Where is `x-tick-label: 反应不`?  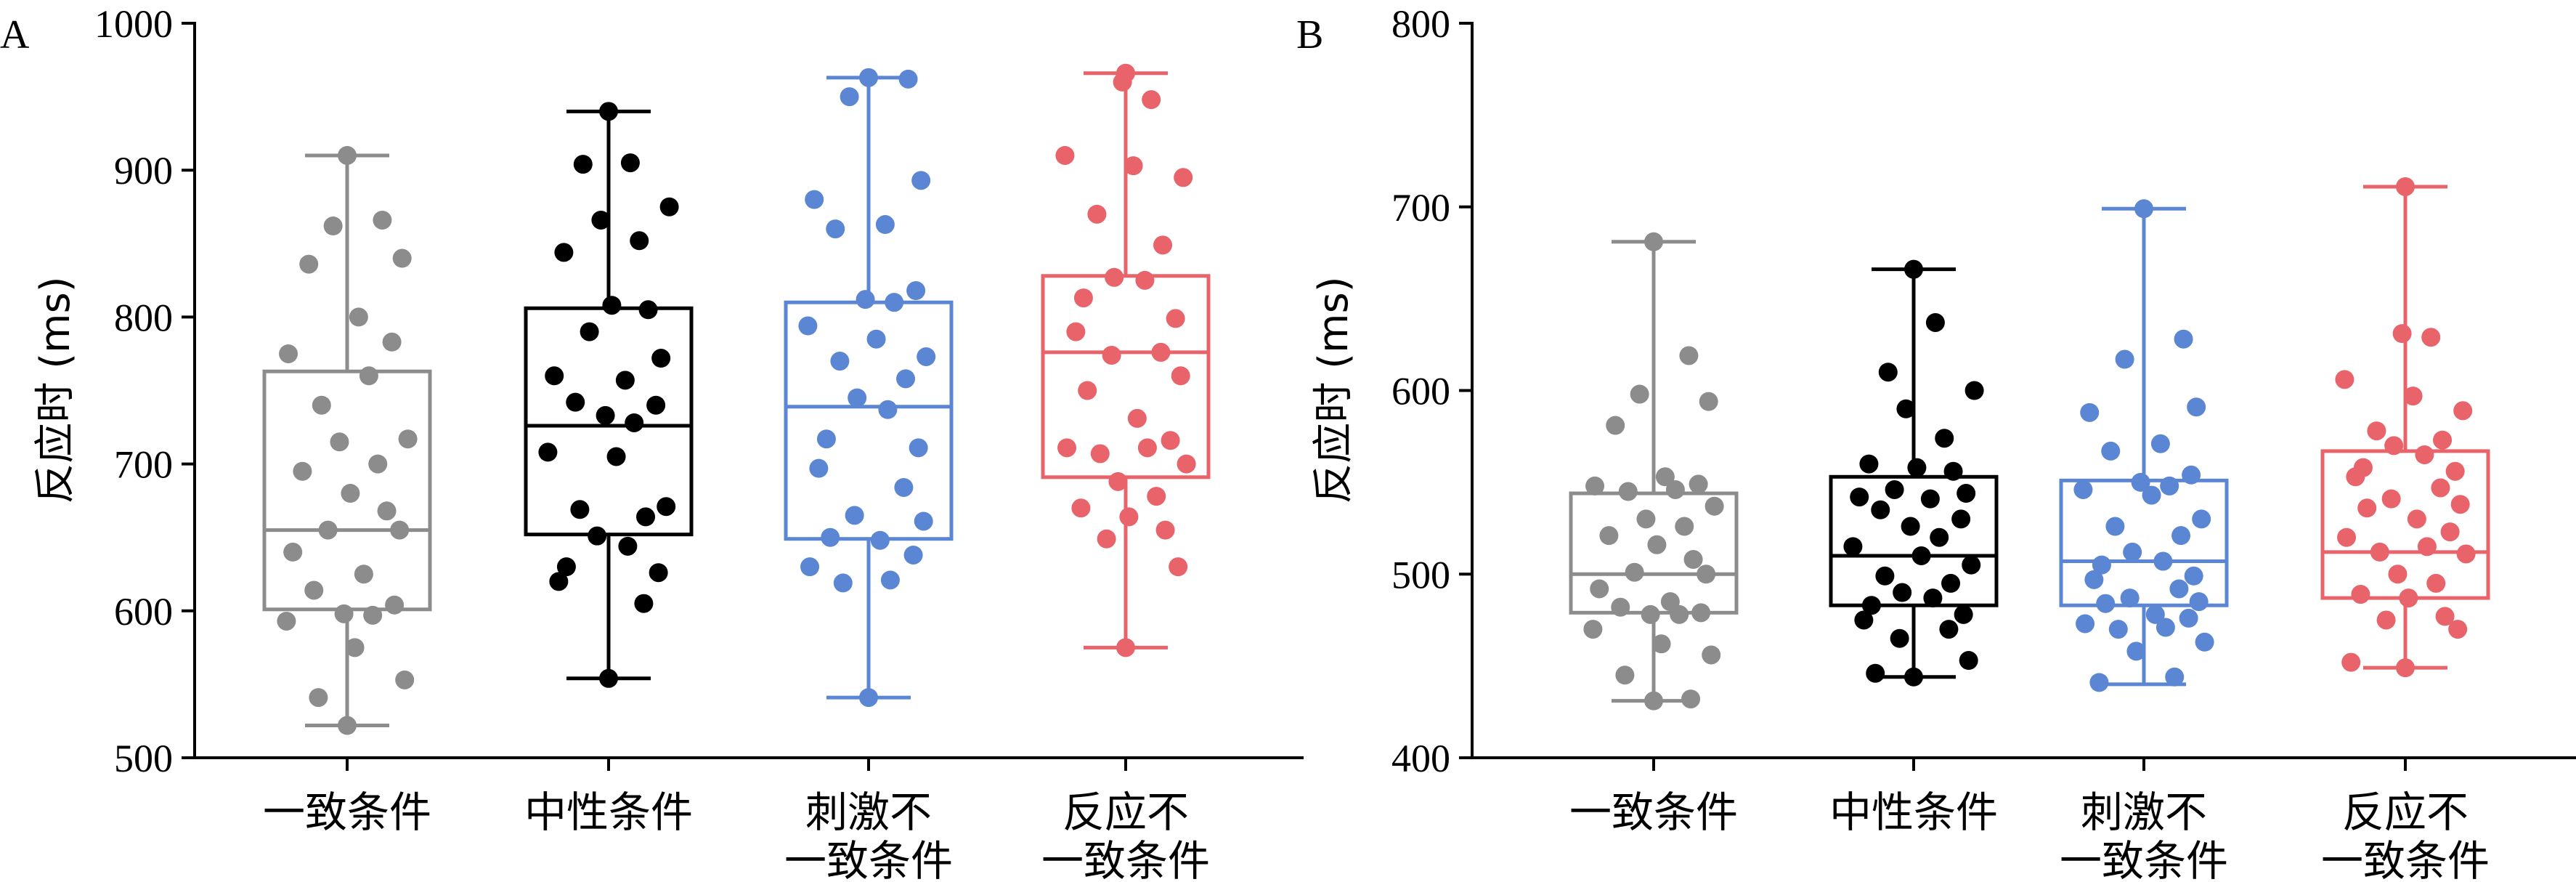
x-tick-label: 反应不 is located at coordinates (2406, 812).